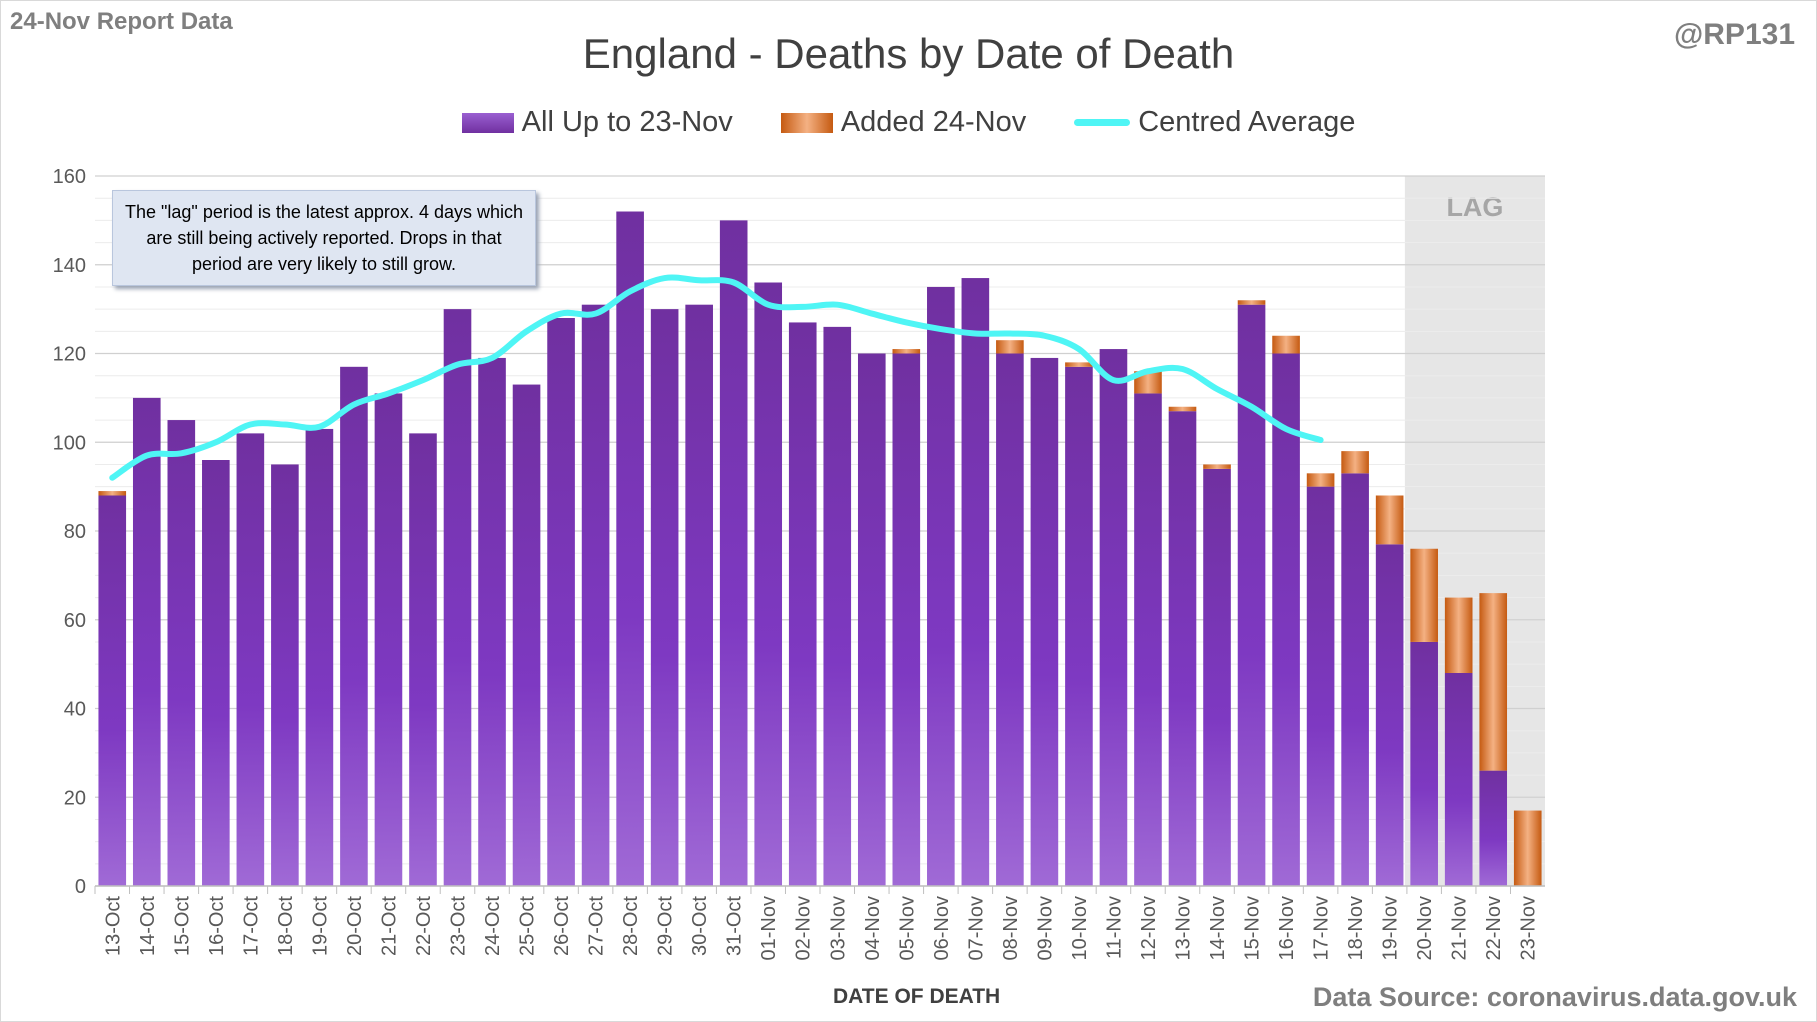 Image resolution: width=1817 pixels, height=1022 pixels. What do you see at coordinates (320, 926) in the screenshot?
I see `x-tick-label: 19-Oct` at bounding box center [320, 926].